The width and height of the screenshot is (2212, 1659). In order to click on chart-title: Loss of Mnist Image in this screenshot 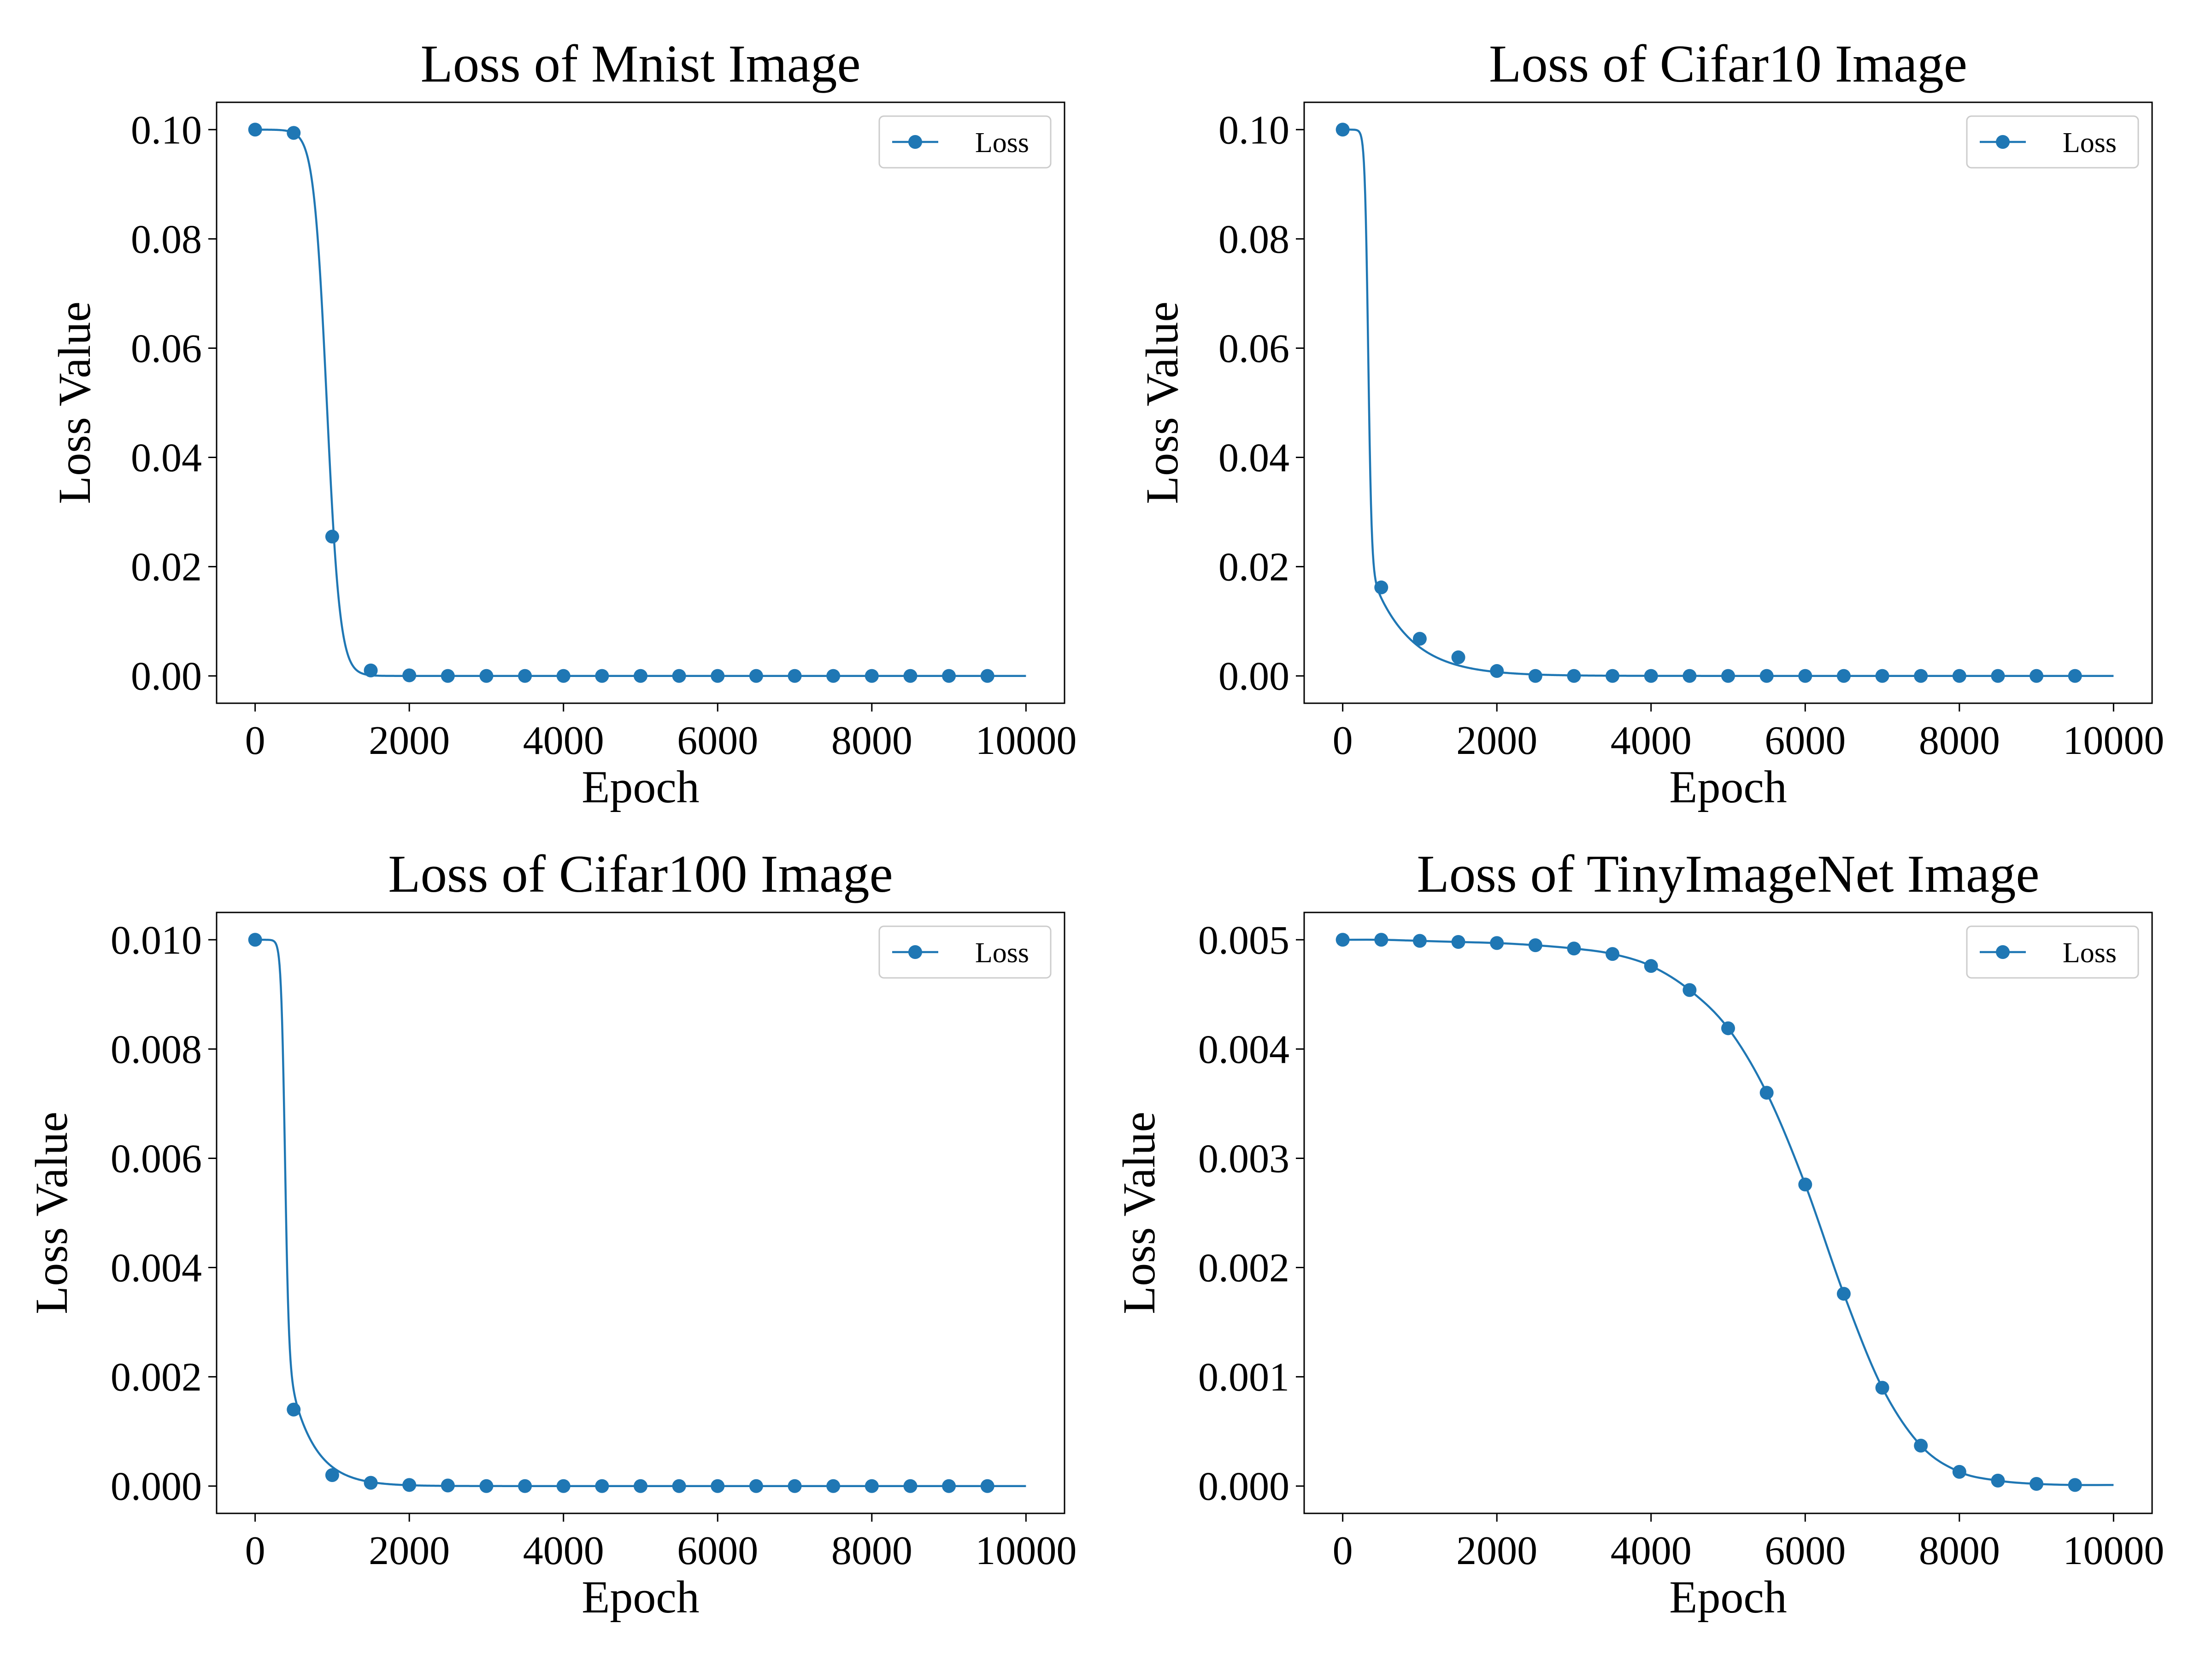, I will do `click(640, 64)`.